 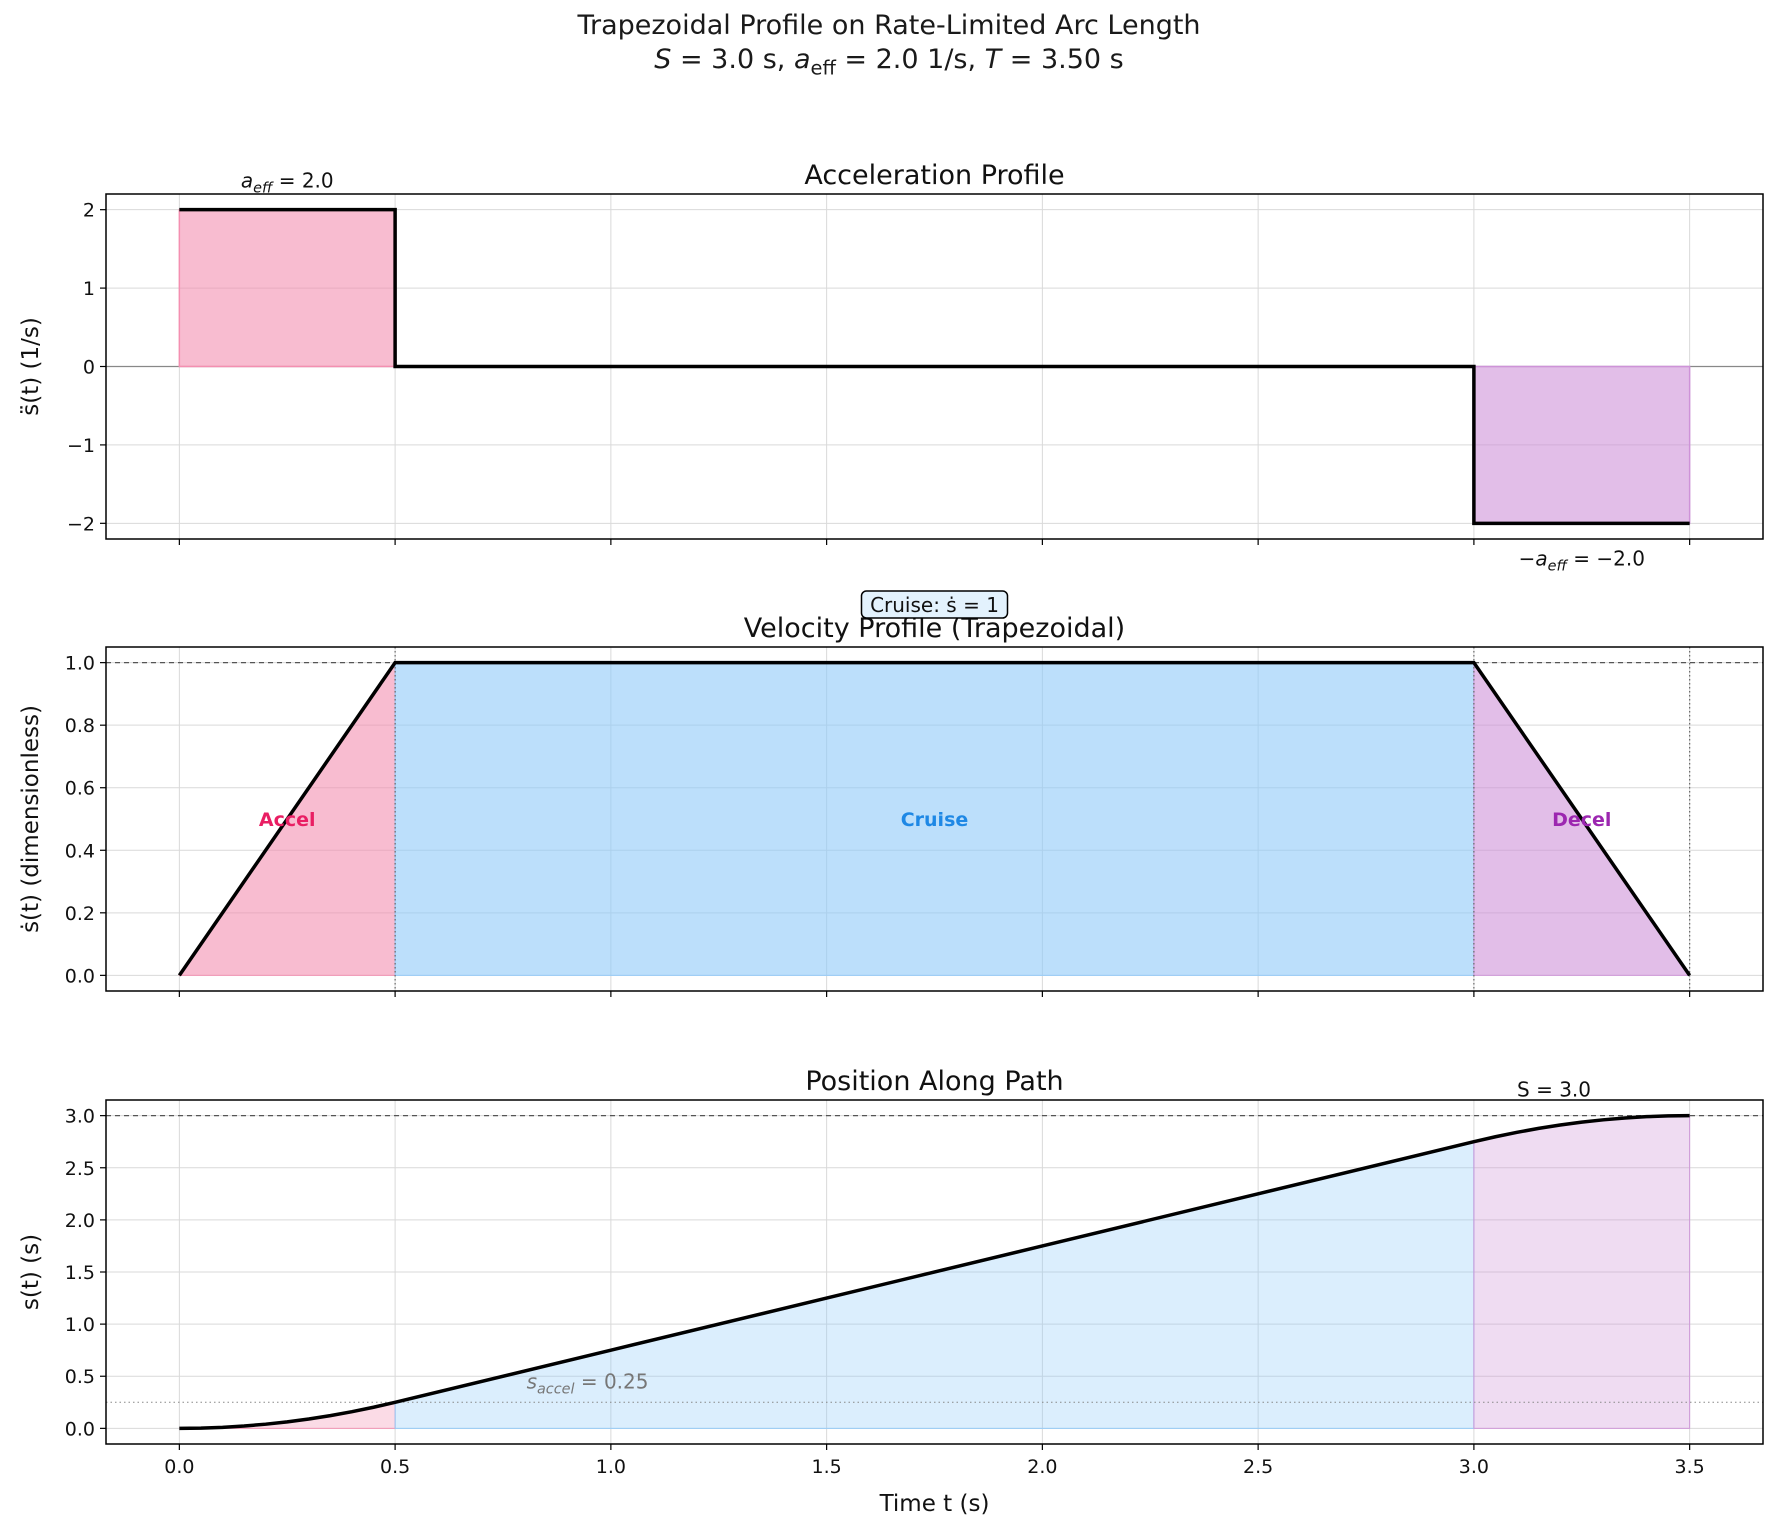 What do you see at coordinates (1042, 1467) in the screenshot?
I see `x-tick-label: 2.0` at bounding box center [1042, 1467].